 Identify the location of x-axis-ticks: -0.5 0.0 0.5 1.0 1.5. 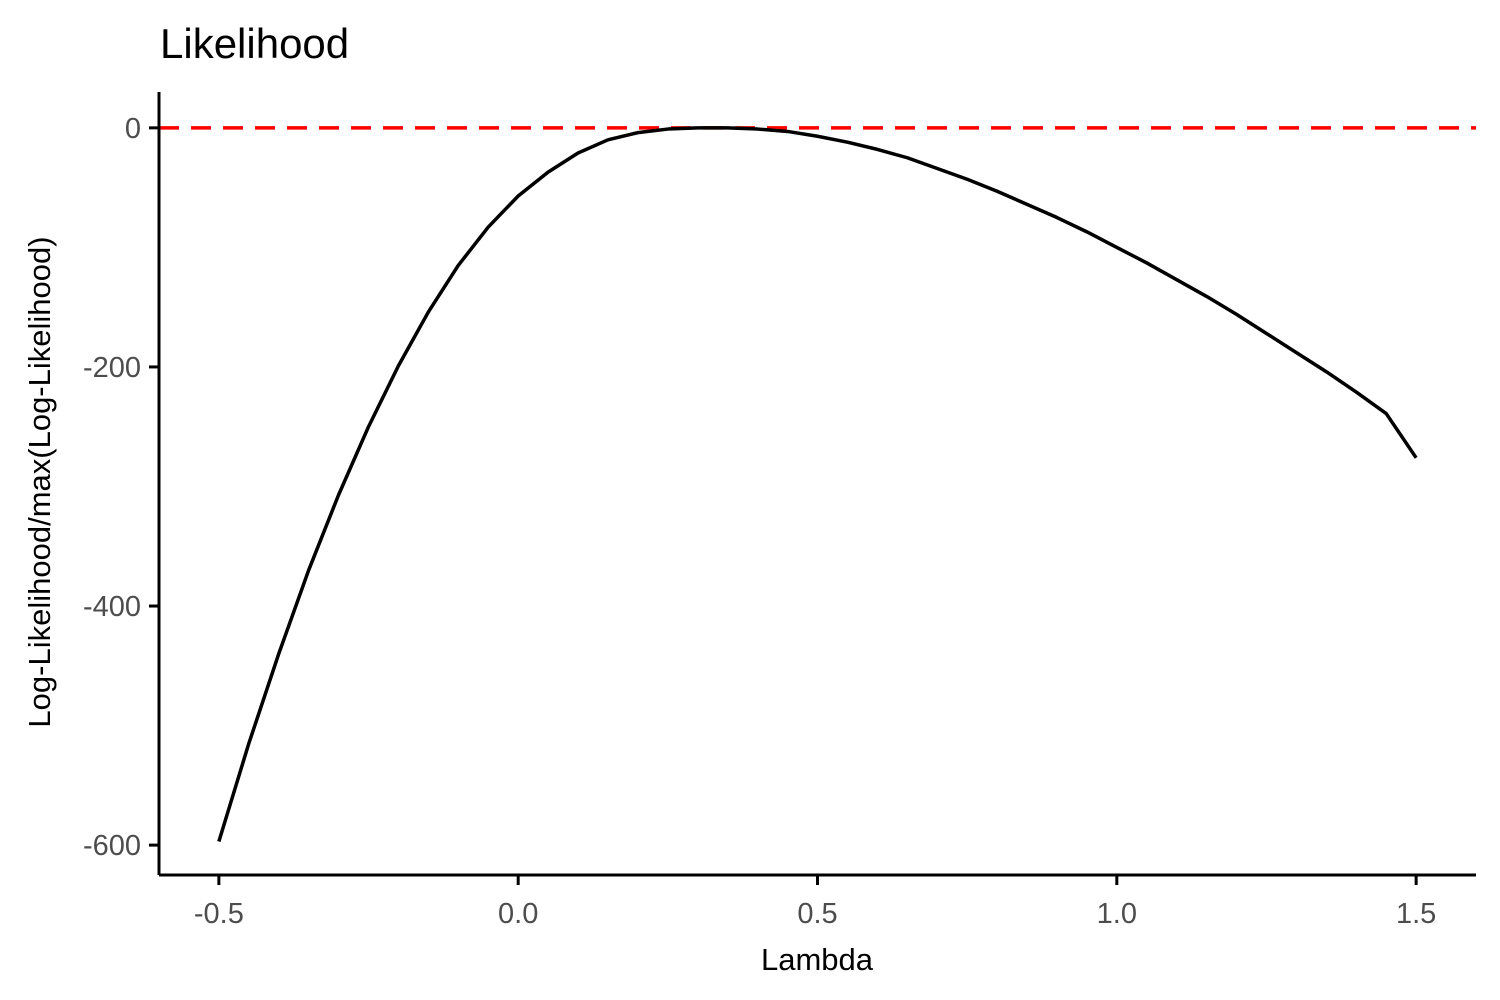
(815, 902).